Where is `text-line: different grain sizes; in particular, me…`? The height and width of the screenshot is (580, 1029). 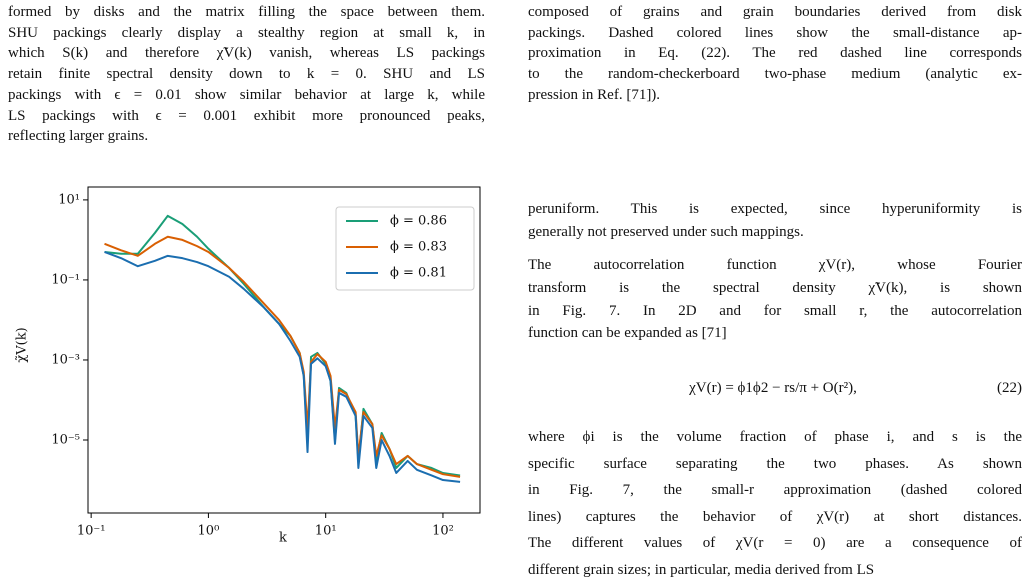 text-line: different grain sizes; in particular, me… is located at coordinates (701, 570).